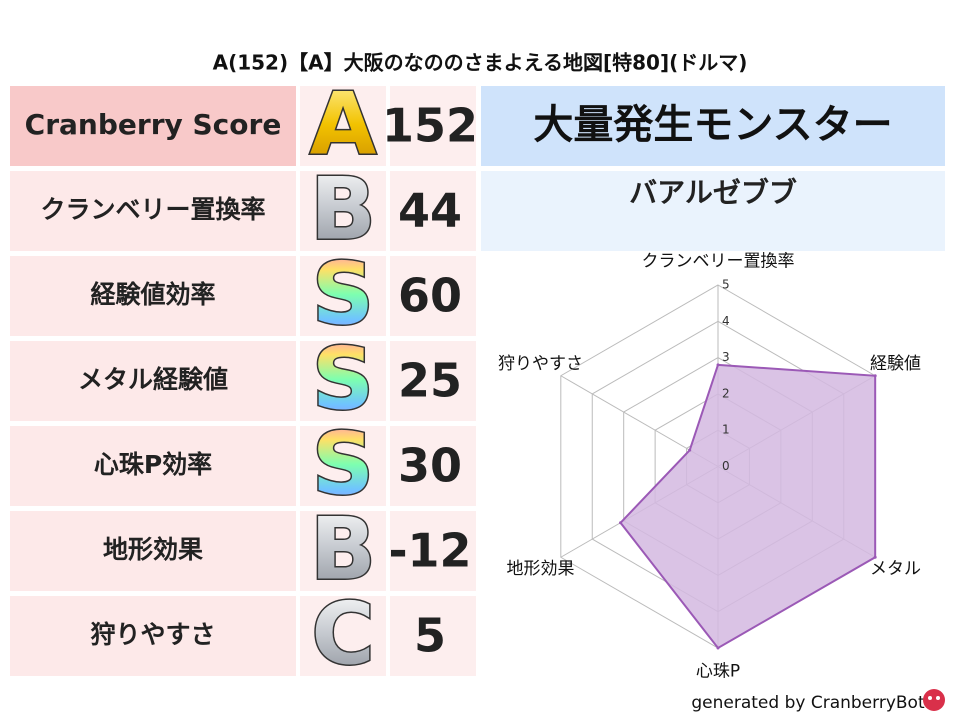 The height and width of the screenshot is (720, 960). I want to click on footer: generated by CranberryBot, so click(808, 703).